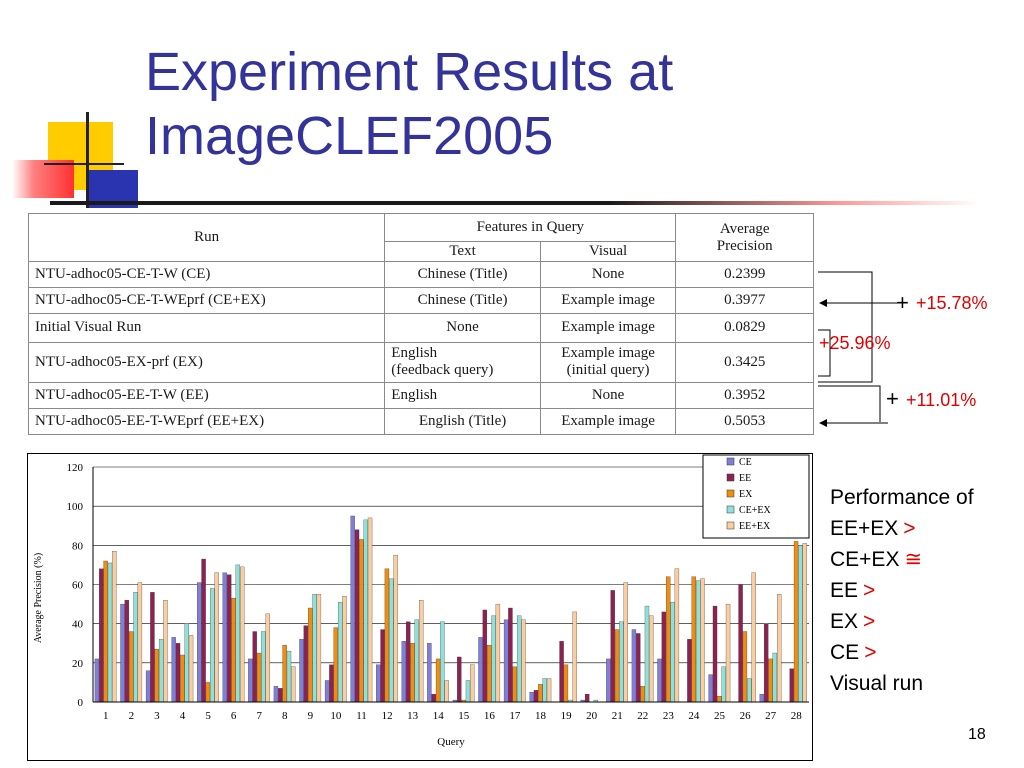 The image size is (1024, 768). Describe the element at coordinates (378, 683) in the screenshot. I see `bar-ce-q12` at that location.